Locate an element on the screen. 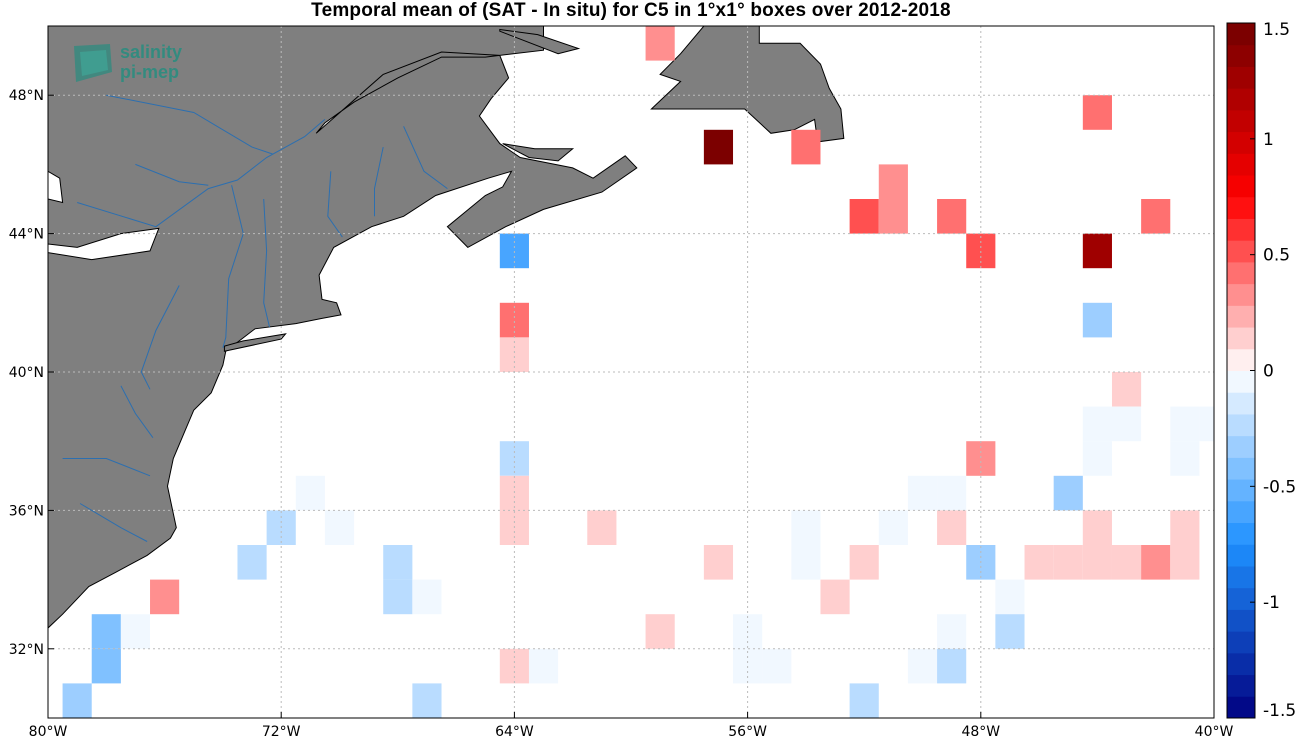 This screenshot has height=740, width=1298. y-tick-label: 36°N is located at coordinates (26, 511).